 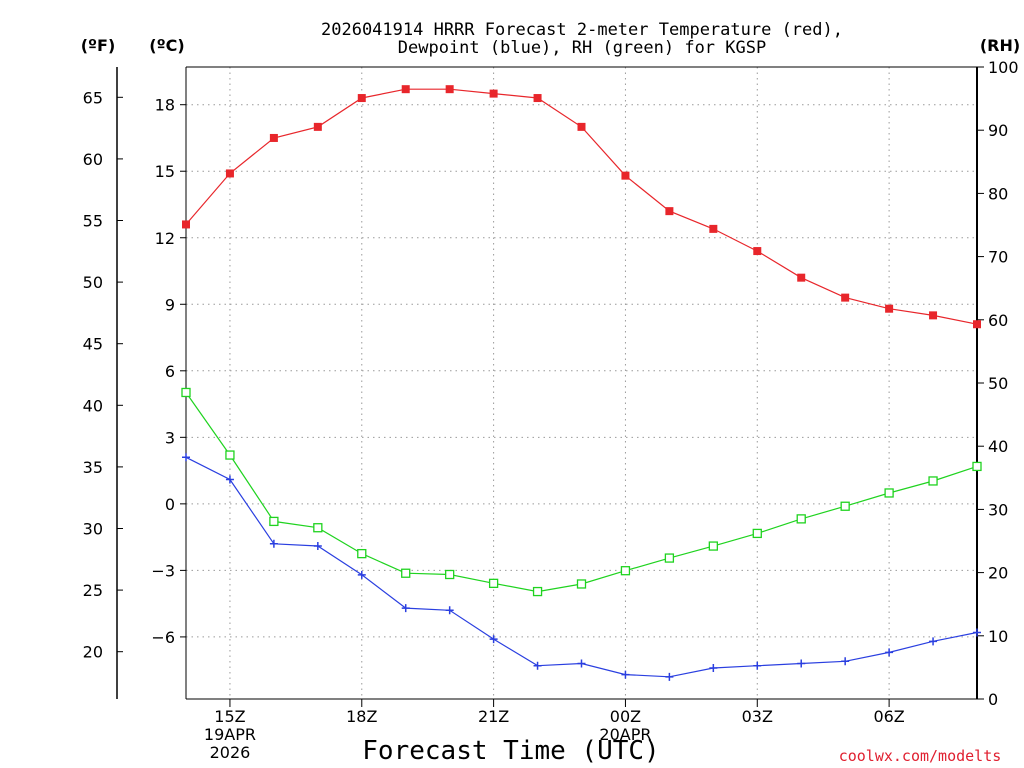 I want to click on fahrenheit-tick-label: 20, so click(x=93, y=652).